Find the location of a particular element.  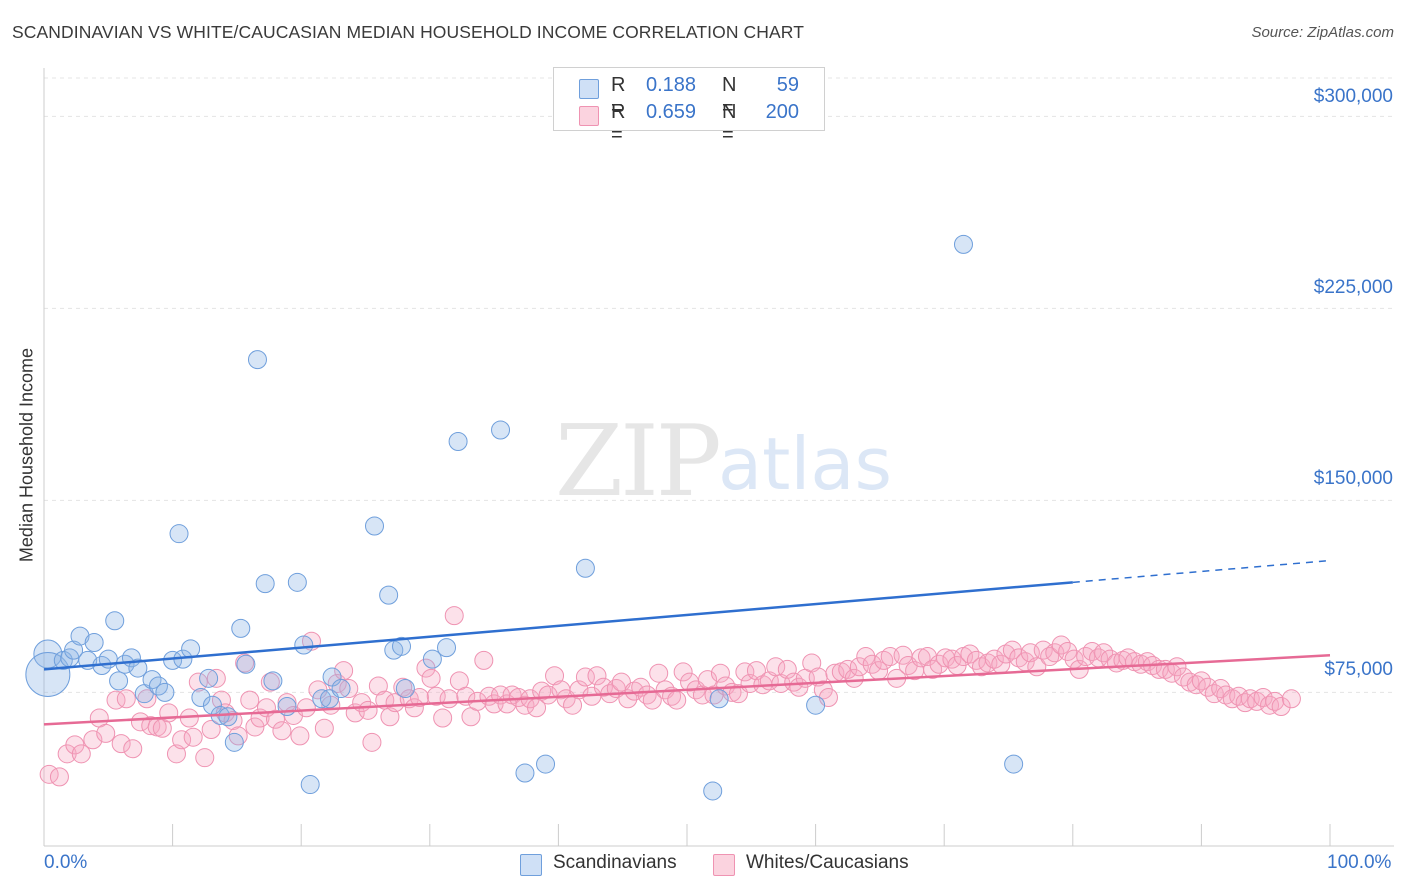

x-tick-label: 0.0% is located at coordinates (66, 862).